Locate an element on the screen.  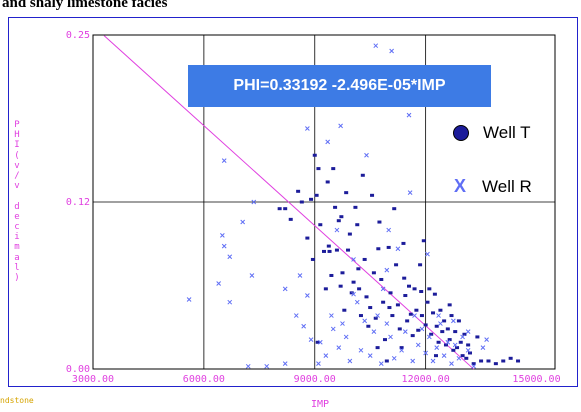
well-t-marker-icon is located at coordinates (461, 133).